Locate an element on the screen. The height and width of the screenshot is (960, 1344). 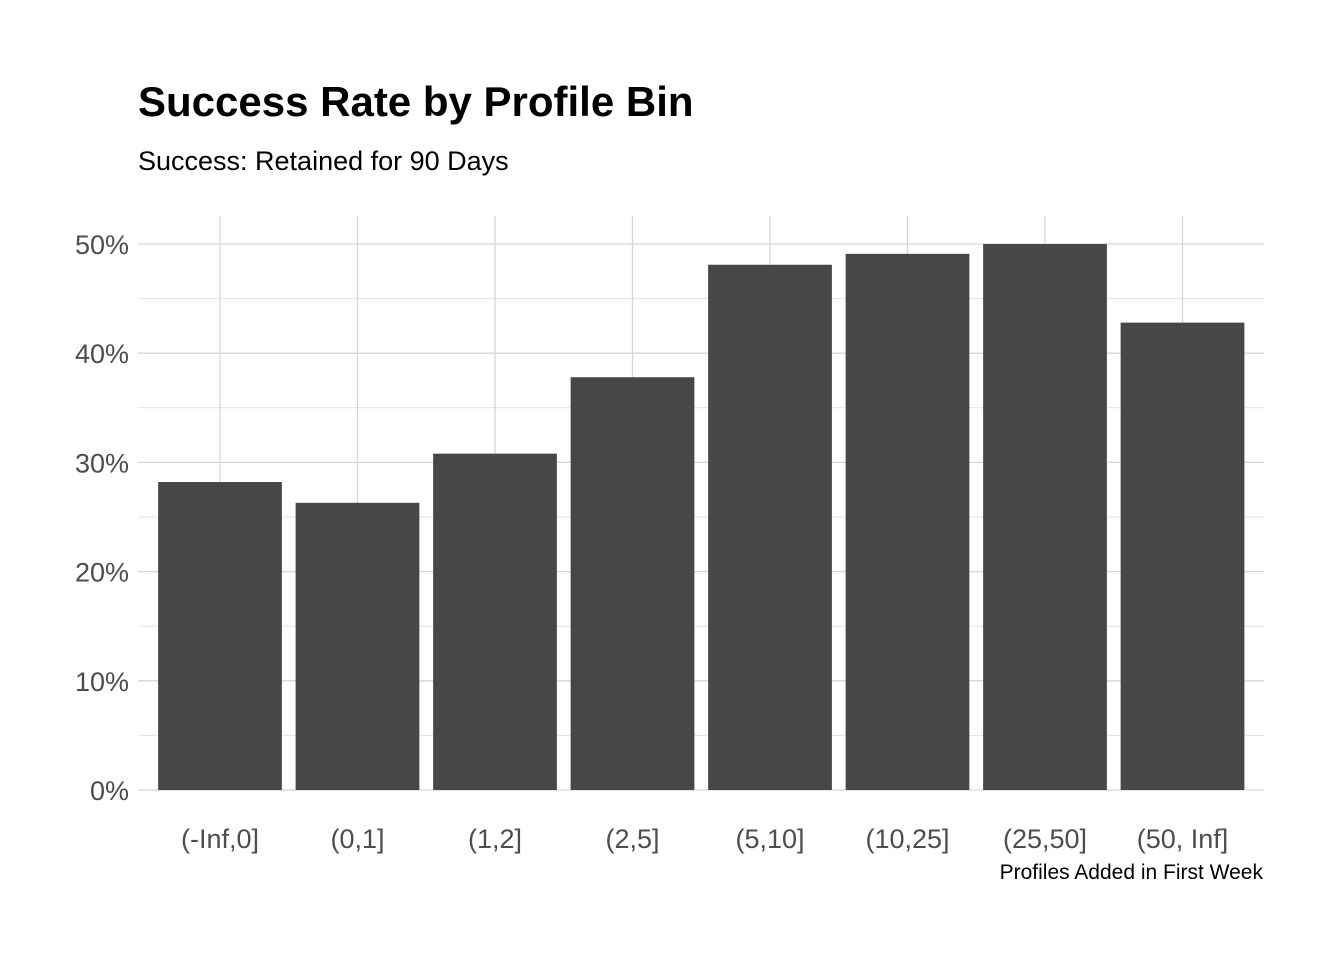
x-tick-label: (1,2] is located at coordinates (495, 839).